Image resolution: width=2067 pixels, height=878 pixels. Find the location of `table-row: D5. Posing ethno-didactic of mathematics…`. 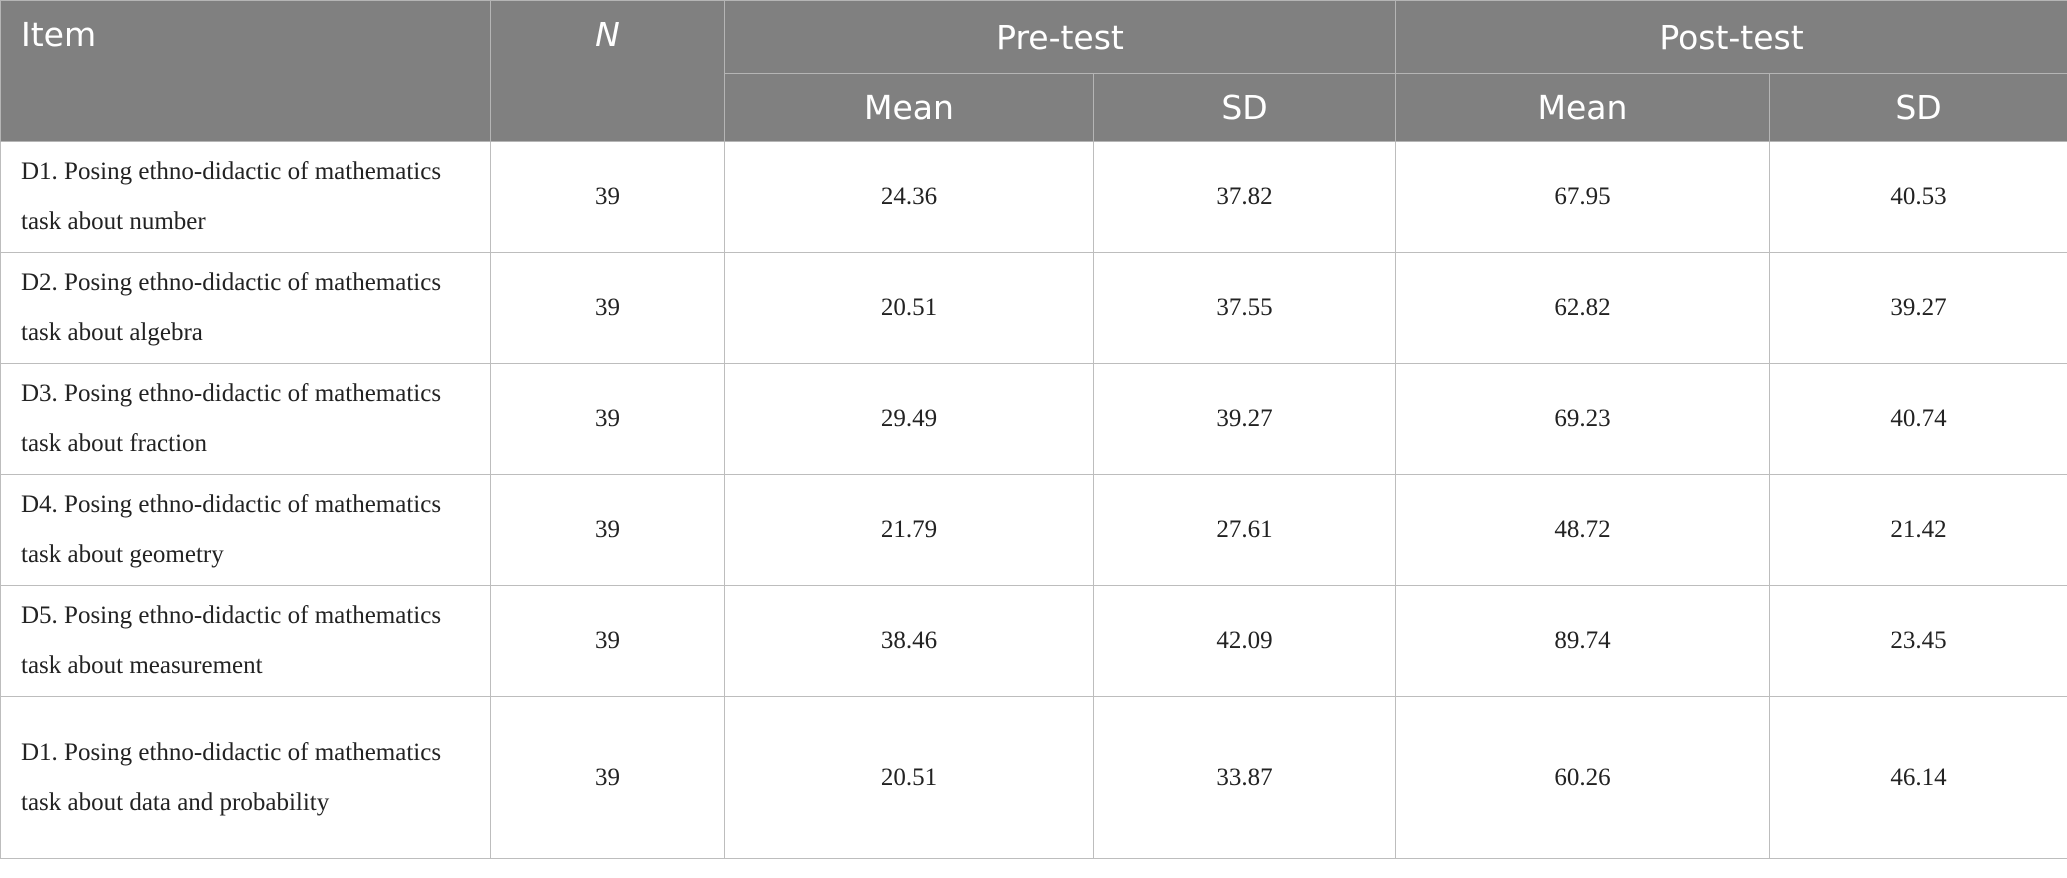

table-row: D5. Posing ethno-didactic of mathematics… is located at coordinates (1033, 641).